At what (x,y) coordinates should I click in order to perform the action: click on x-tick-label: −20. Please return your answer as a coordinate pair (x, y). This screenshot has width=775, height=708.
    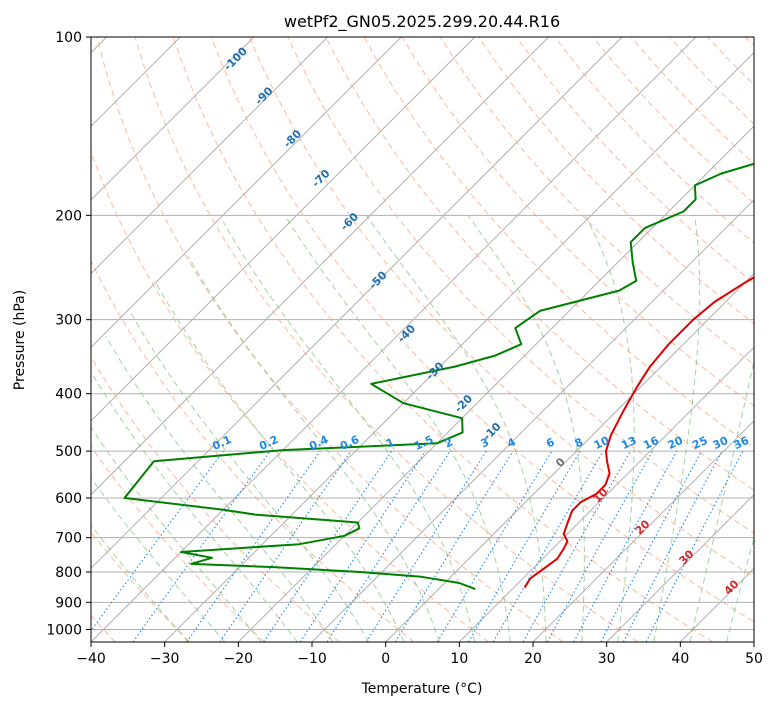
    Looking at the image, I should click on (239, 659).